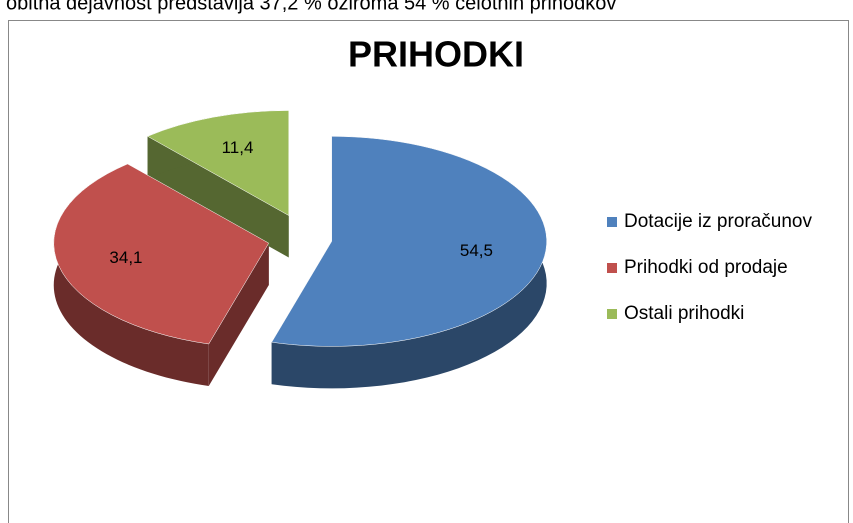 This screenshot has width=853, height=523. I want to click on legend-label: Dotacije iz proračunov, so click(718, 221).